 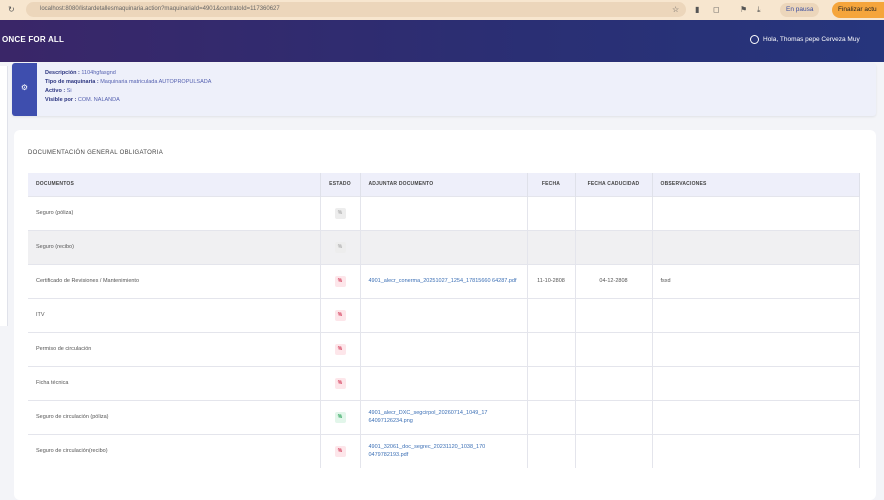 What do you see at coordinates (340, 417) in the screenshot?
I see `status-badge-green: %` at bounding box center [340, 417].